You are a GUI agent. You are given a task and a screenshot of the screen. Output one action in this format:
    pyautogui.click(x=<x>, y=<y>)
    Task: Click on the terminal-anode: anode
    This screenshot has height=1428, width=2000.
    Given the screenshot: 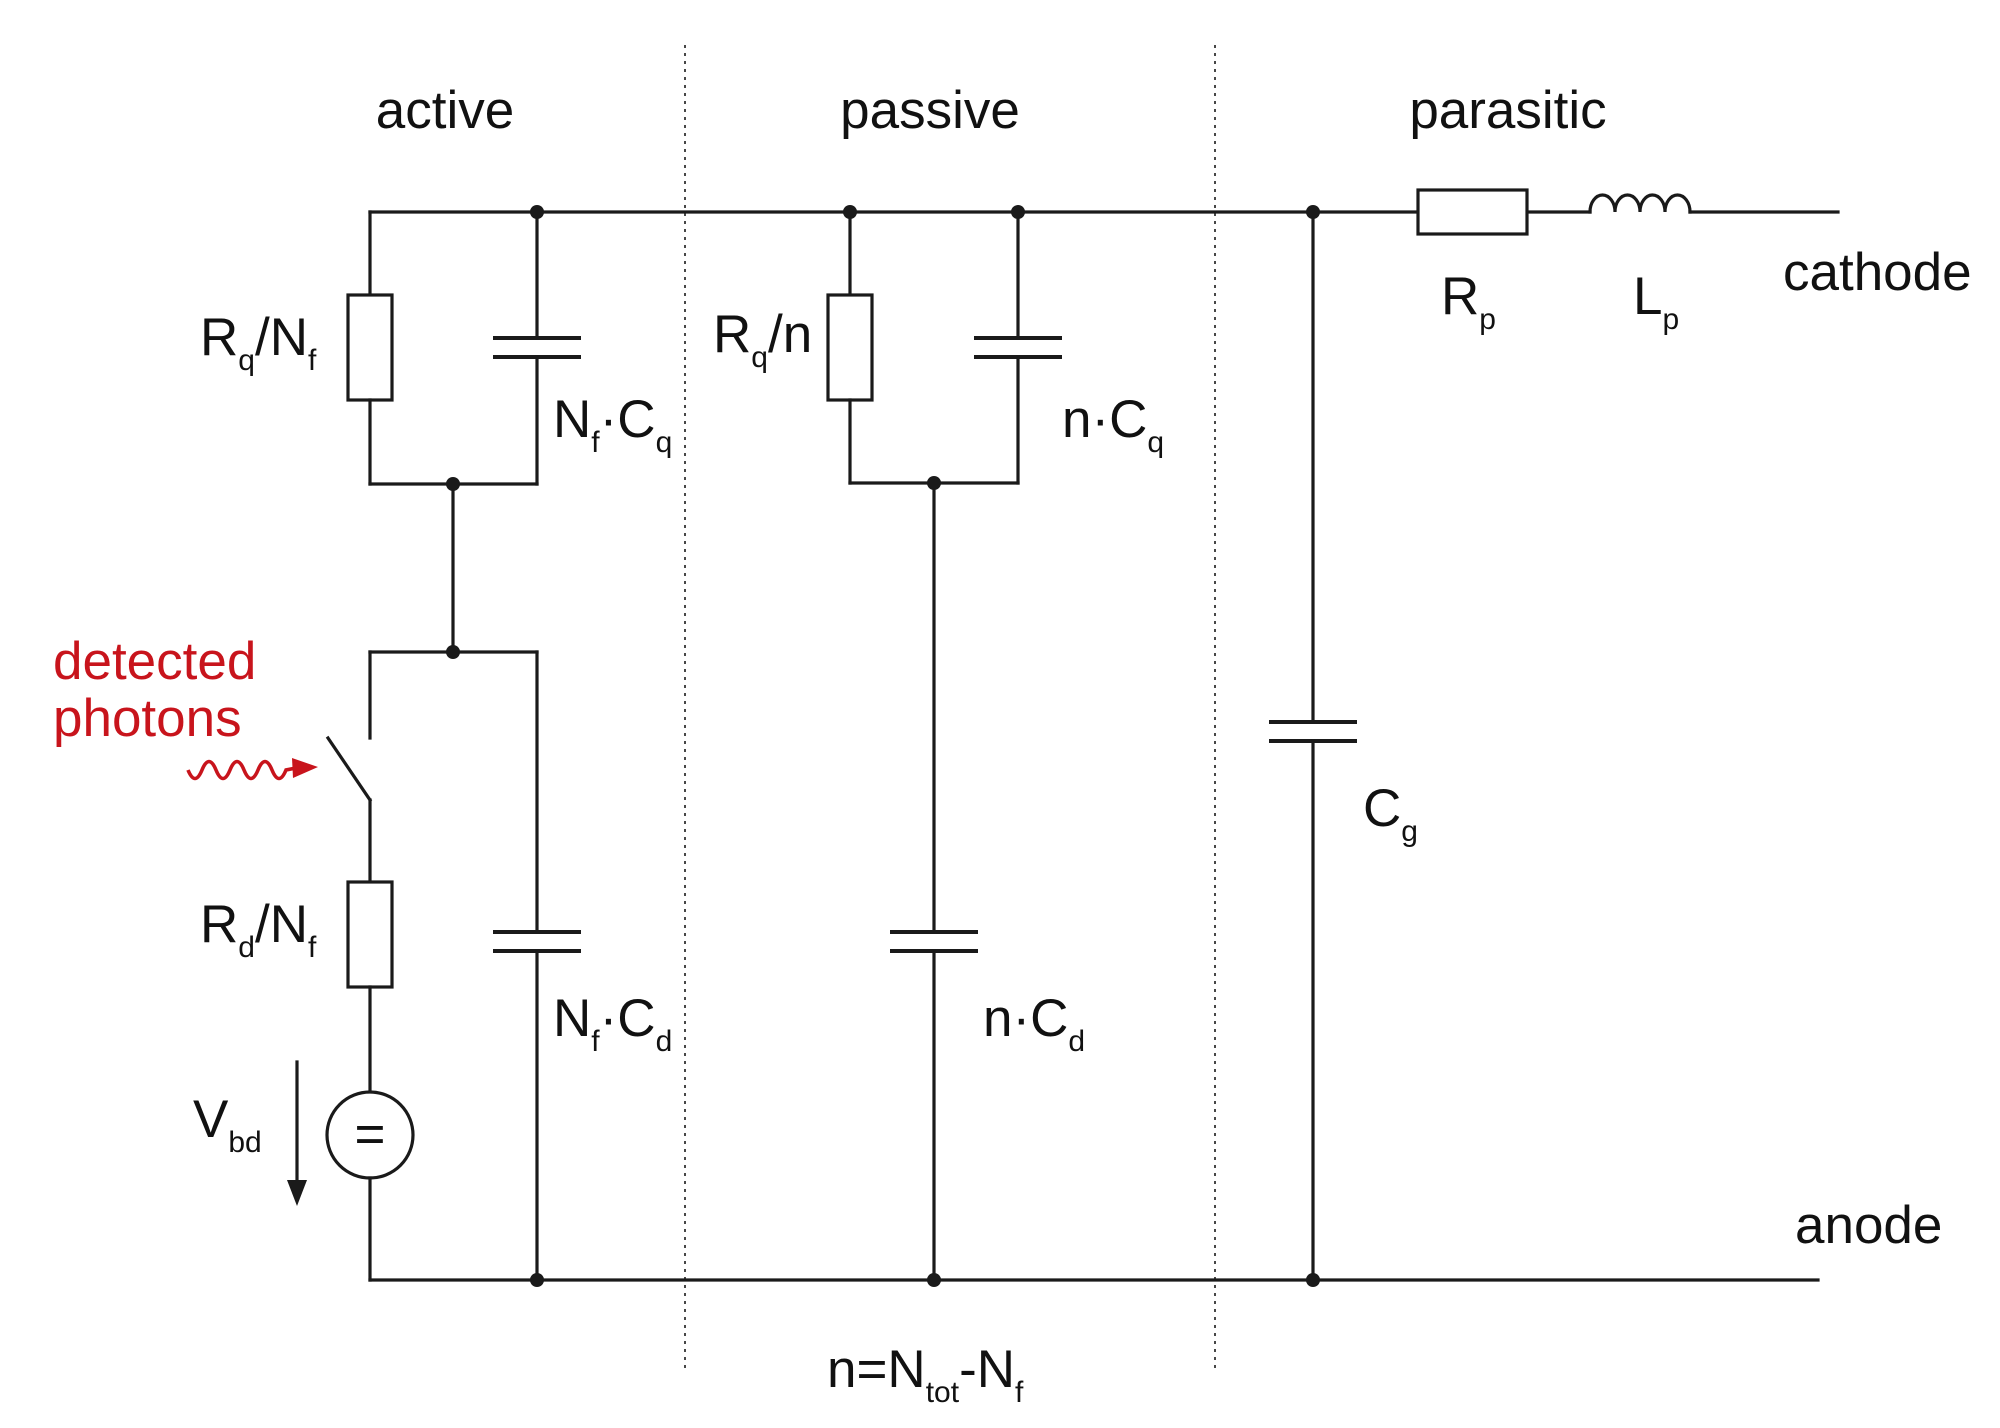 What is the action you would take?
    pyautogui.click(x=1868, y=1225)
    